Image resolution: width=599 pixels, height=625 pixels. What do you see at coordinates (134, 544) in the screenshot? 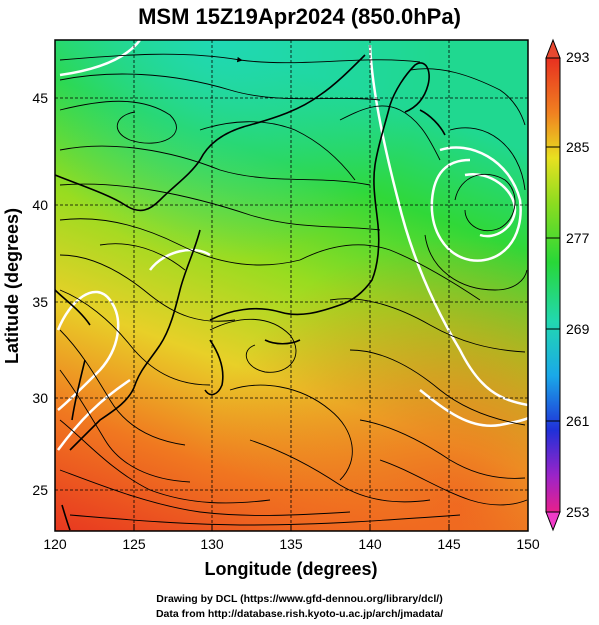
I see `x-tick-label: 125` at bounding box center [134, 544].